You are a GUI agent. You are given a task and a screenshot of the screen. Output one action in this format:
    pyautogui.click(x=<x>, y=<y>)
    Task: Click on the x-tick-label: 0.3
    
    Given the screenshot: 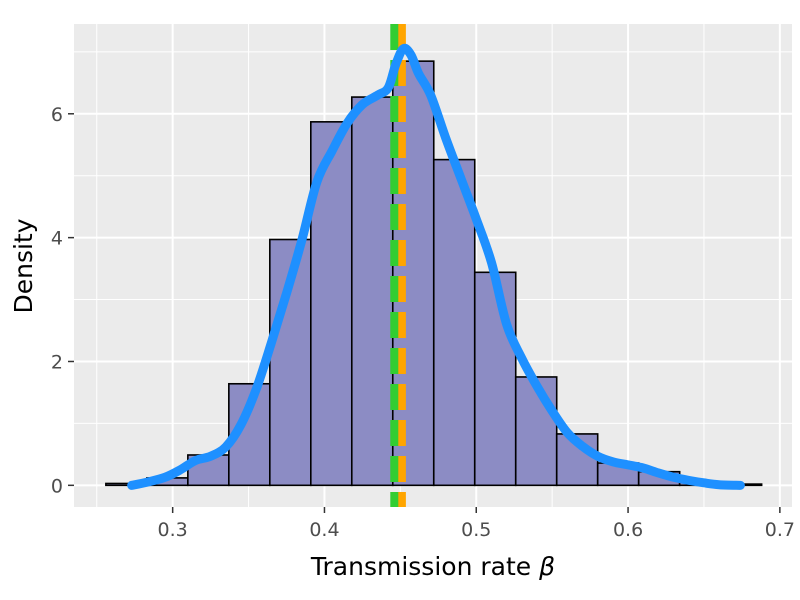 What is the action you would take?
    pyautogui.click(x=173, y=530)
    